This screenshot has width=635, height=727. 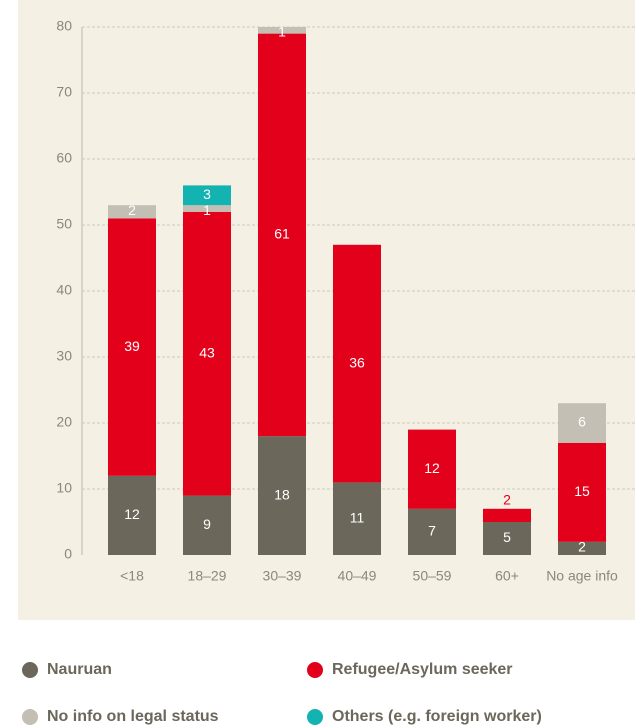 What do you see at coordinates (132, 576) in the screenshot?
I see `x-tick-label: <18` at bounding box center [132, 576].